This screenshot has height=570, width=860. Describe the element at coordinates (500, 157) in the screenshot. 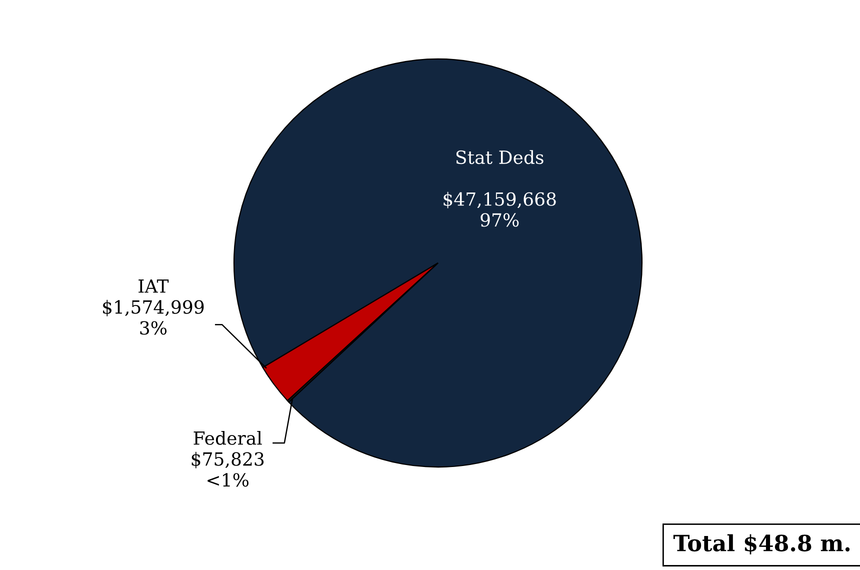

I see `slice-label: Stat Deds` at that location.